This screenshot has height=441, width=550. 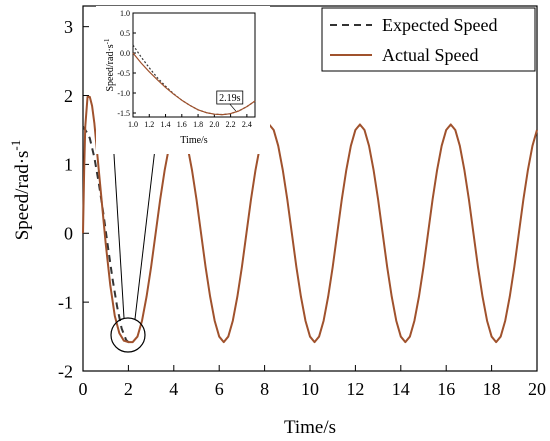 I want to click on main-x-tick-label: 0, so click(x=83, y=389).